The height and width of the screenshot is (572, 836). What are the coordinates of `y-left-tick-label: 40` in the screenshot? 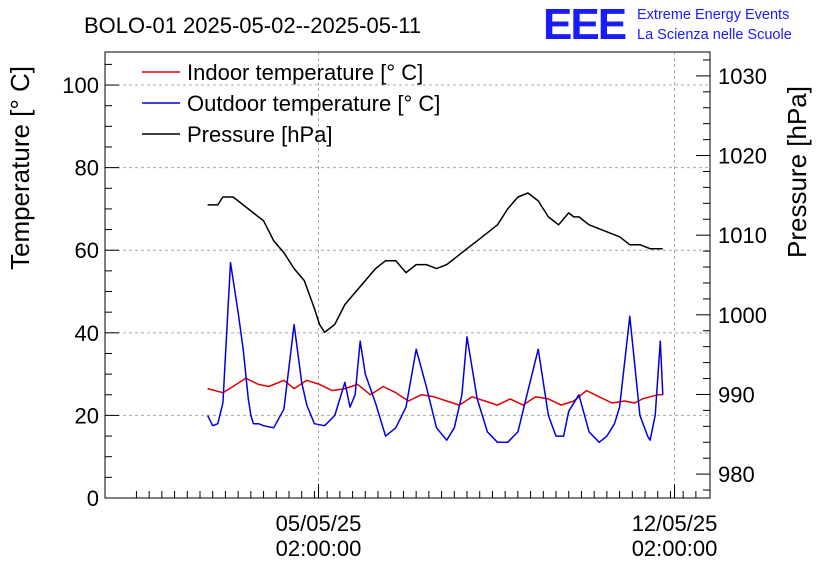 It's located at (87, 333).